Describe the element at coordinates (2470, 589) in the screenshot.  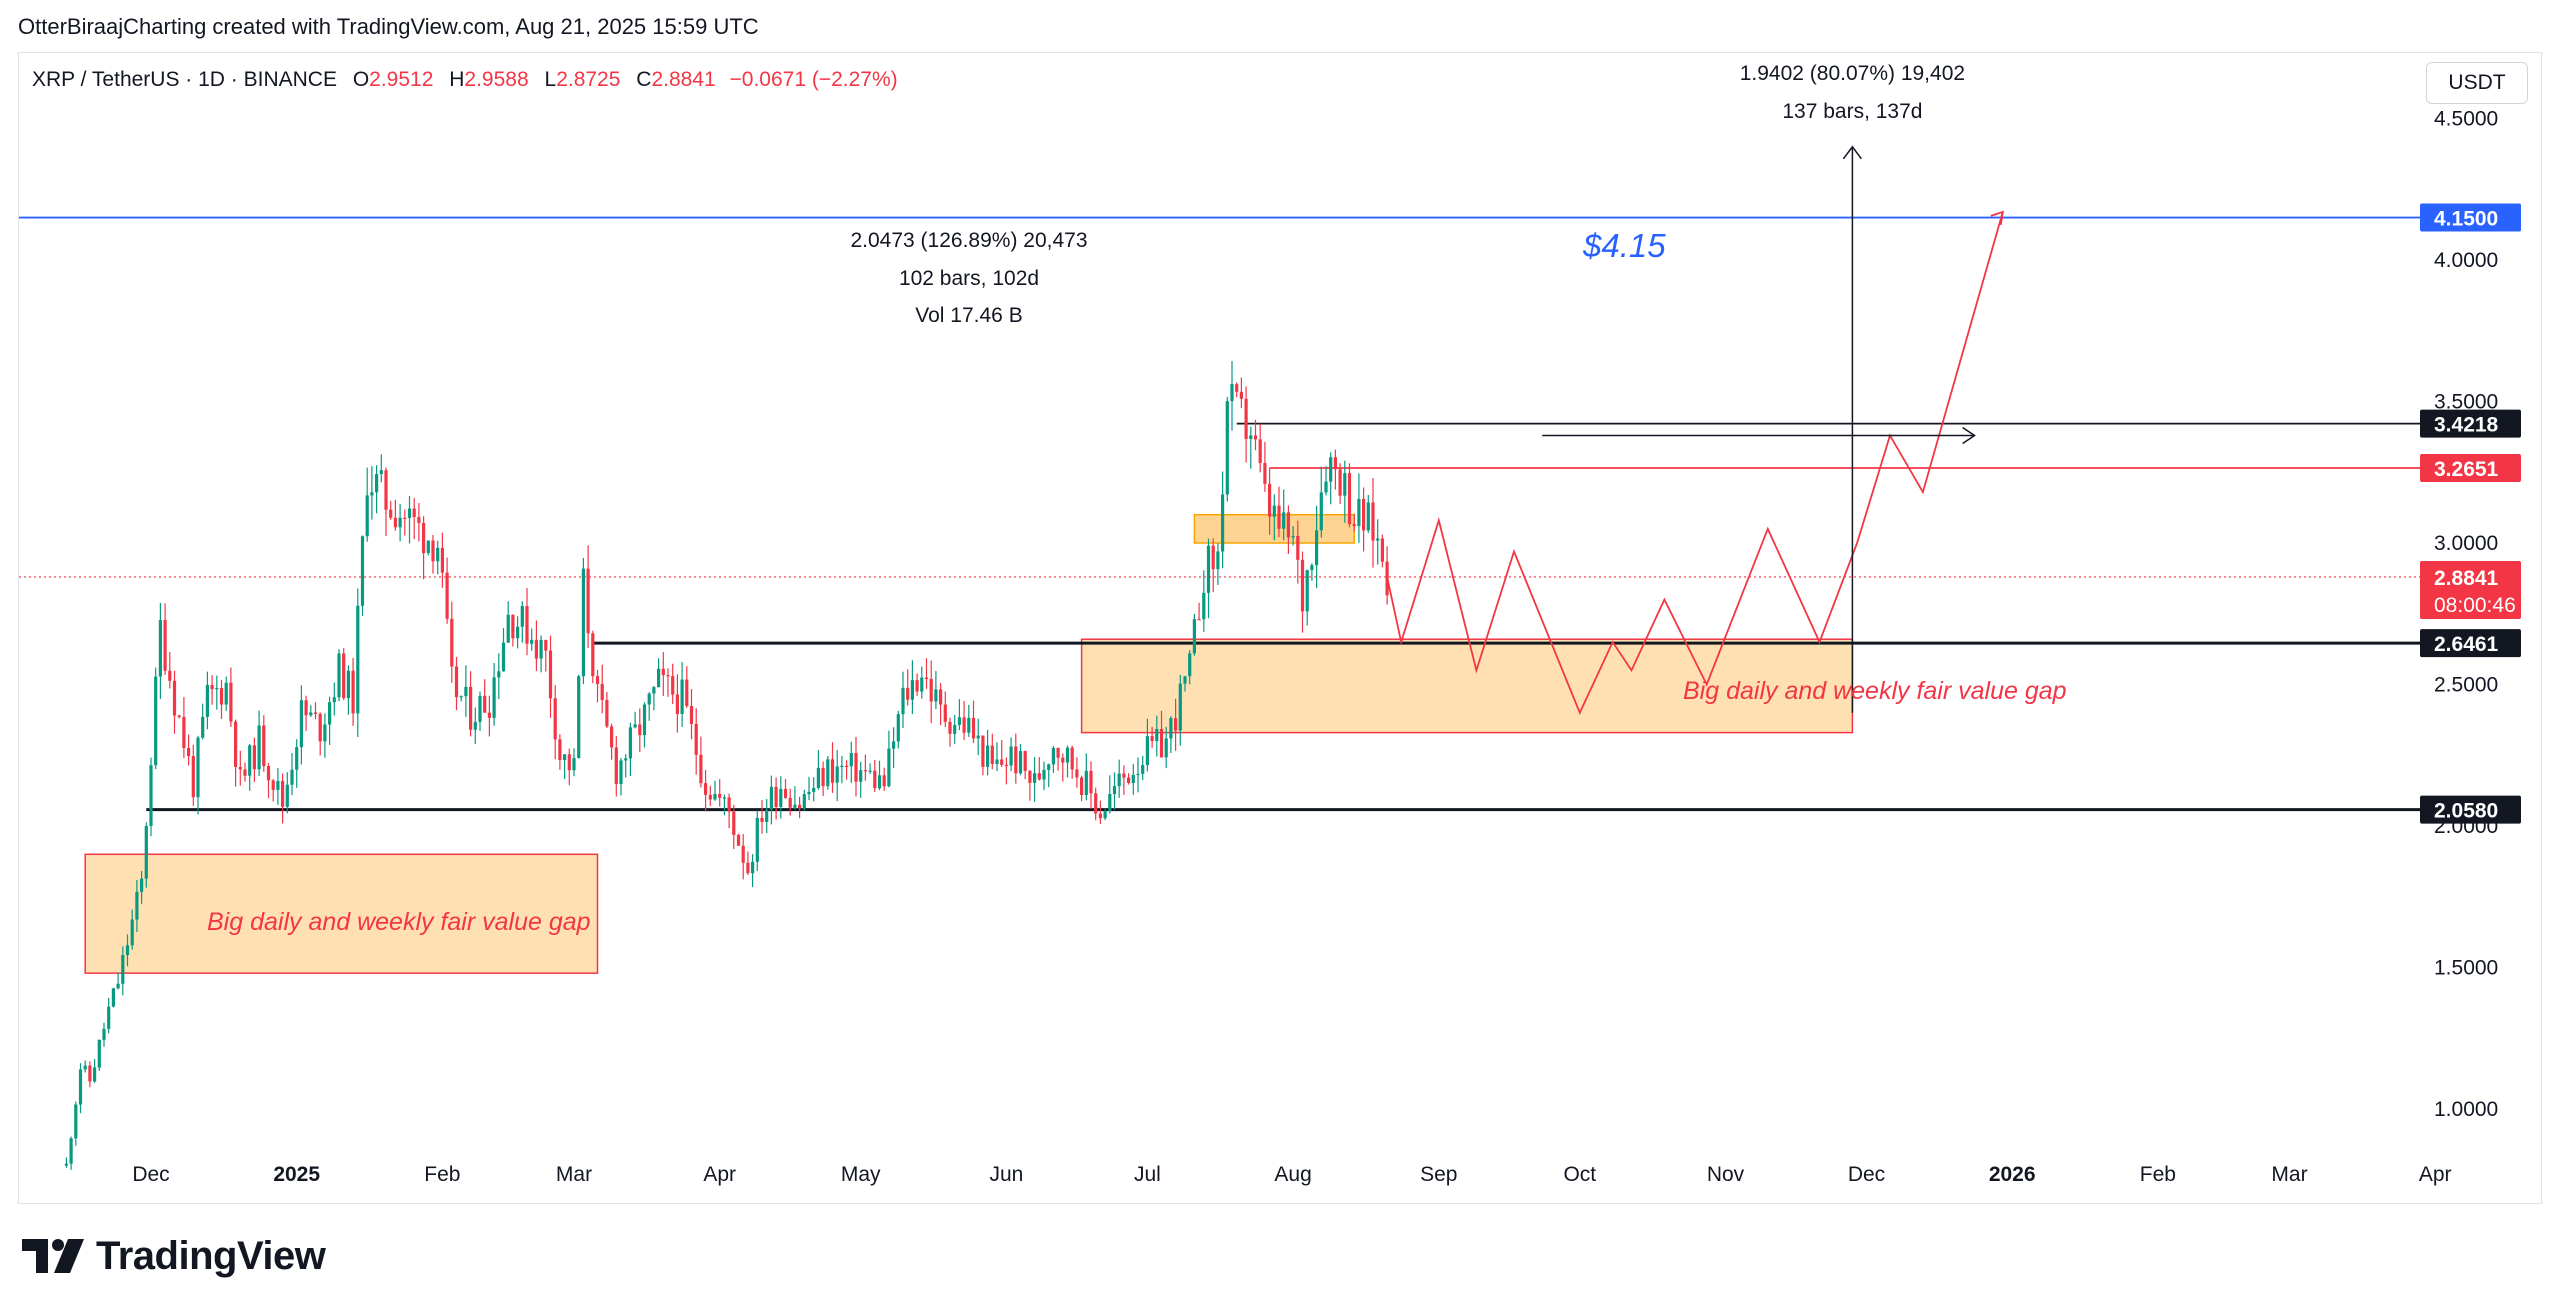
I see `current-price-badge` at that location.